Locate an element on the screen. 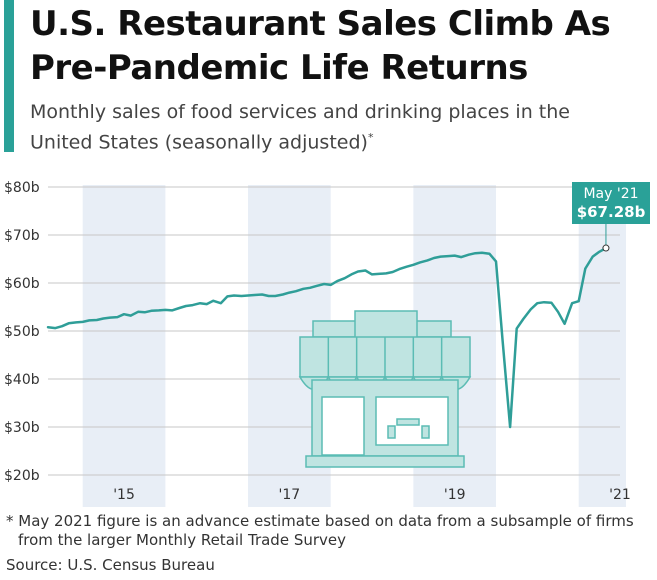 The width and height of the screenshot is (657, 580). x-tick-label: '19 is located at coordinates (455, 495).